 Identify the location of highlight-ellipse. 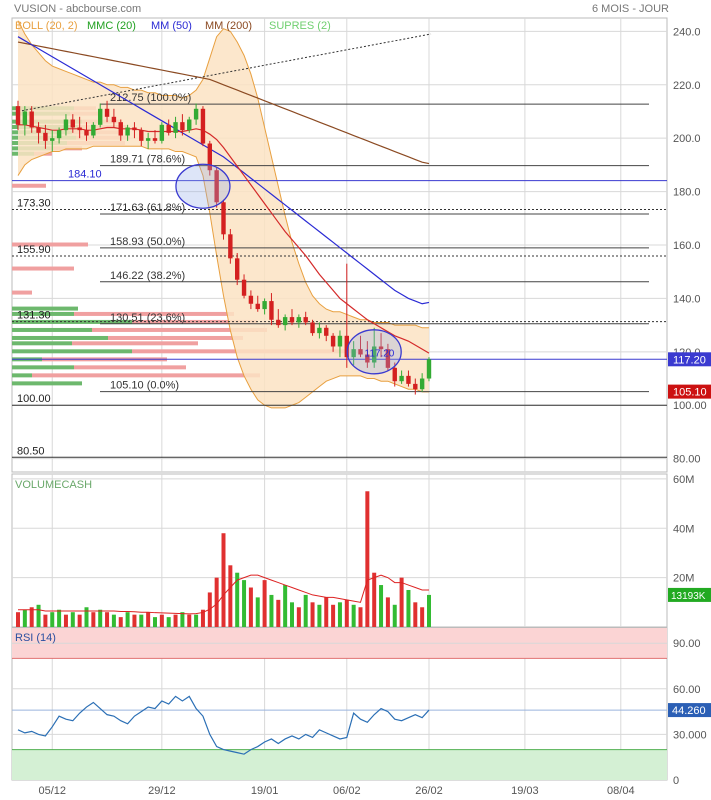
(374, 352).